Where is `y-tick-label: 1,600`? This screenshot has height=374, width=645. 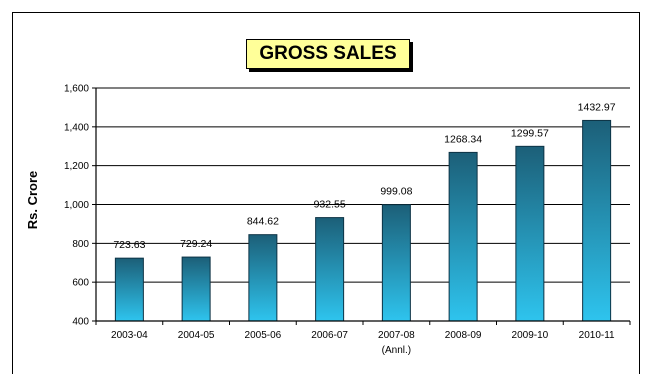 y-tick-label: 1,600 is located at coordinates (76, 89).